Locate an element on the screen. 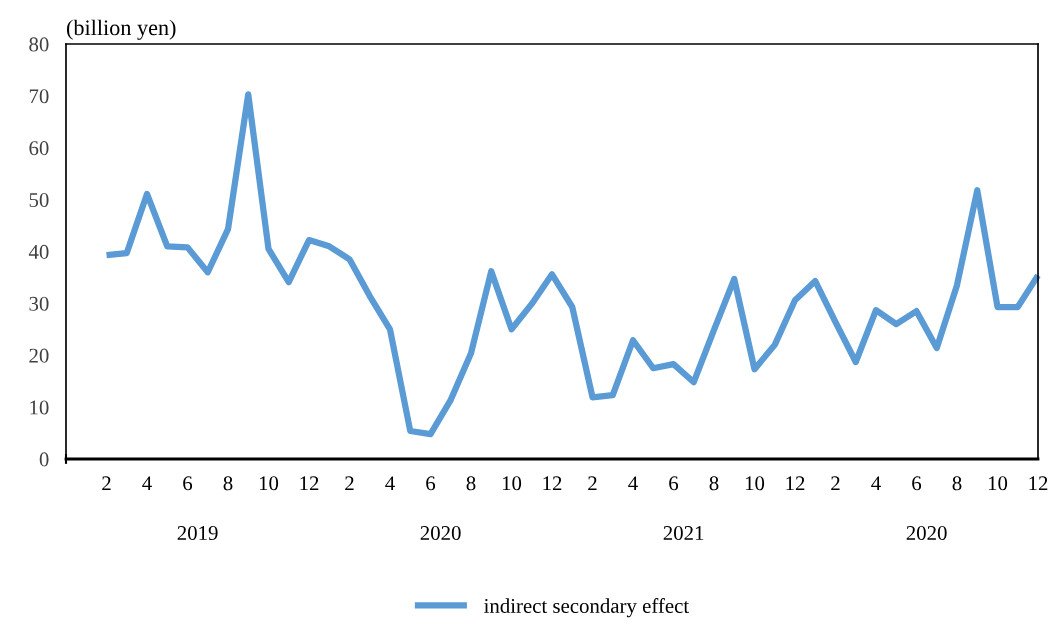  y-tick-label: 0 is located at coordinates (44, 459).